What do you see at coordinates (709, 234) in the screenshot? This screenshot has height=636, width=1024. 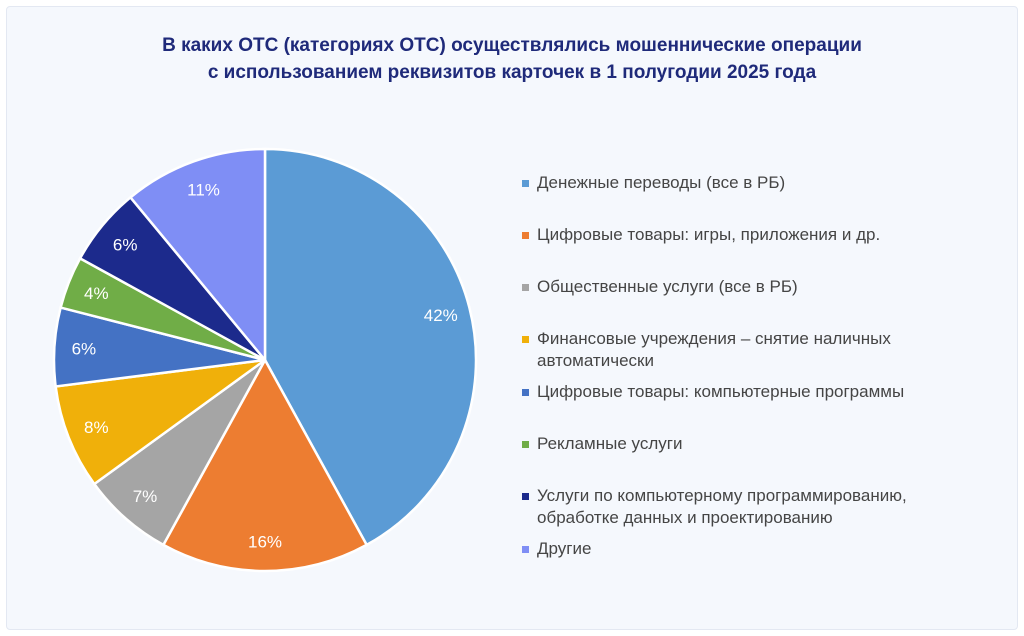 I see `legend-label: Цифровые товары: игры, приложения и др.` at bounding box center [709, 234].